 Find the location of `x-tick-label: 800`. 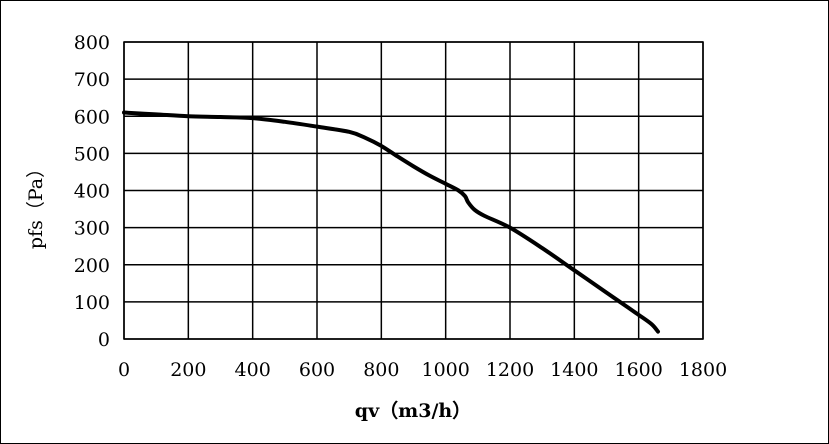

x-tick-label: 800 is located at coordinates (381, 370).